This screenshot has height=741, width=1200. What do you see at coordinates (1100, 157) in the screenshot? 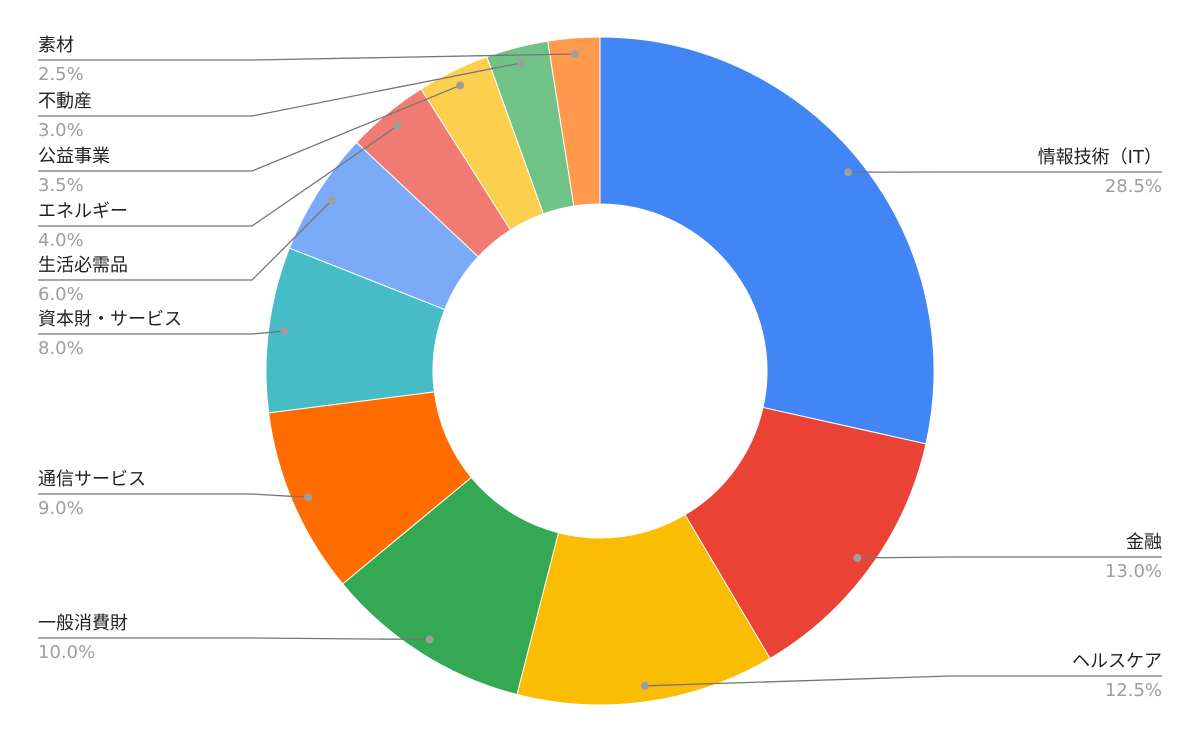
I see `slice-label: 情報技術（IT）` at bounding box center [1100, 157].